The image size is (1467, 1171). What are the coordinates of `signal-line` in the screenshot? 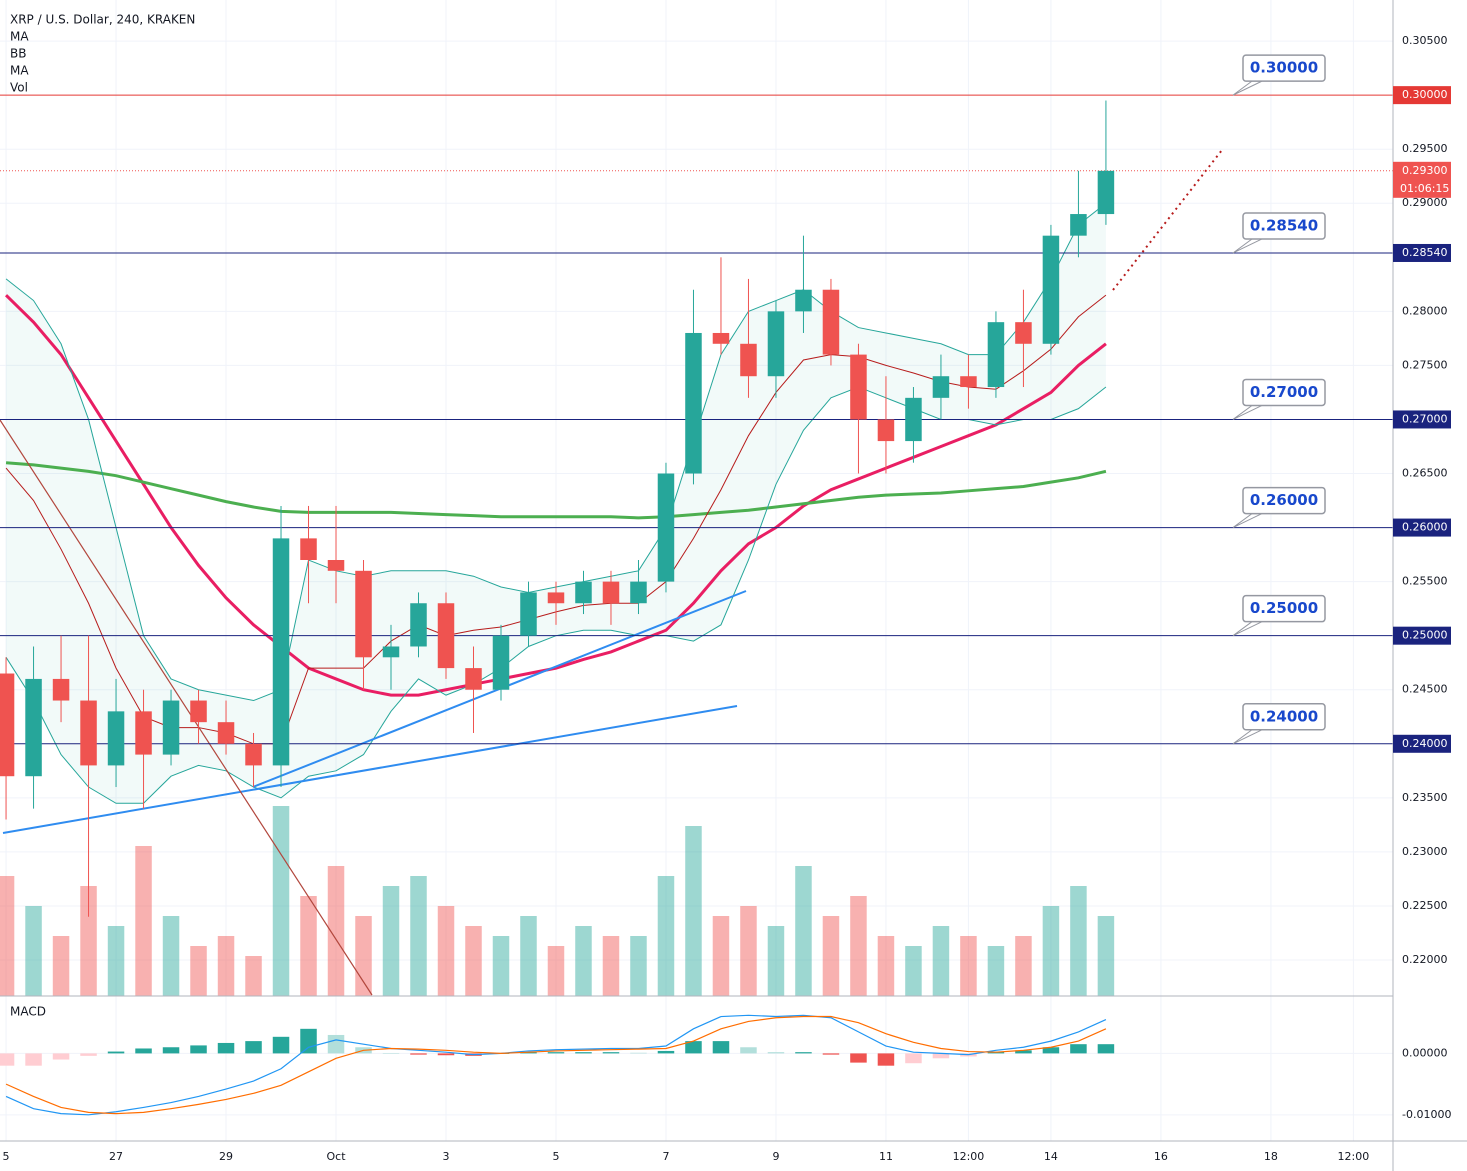 It's located at (556, 1065).